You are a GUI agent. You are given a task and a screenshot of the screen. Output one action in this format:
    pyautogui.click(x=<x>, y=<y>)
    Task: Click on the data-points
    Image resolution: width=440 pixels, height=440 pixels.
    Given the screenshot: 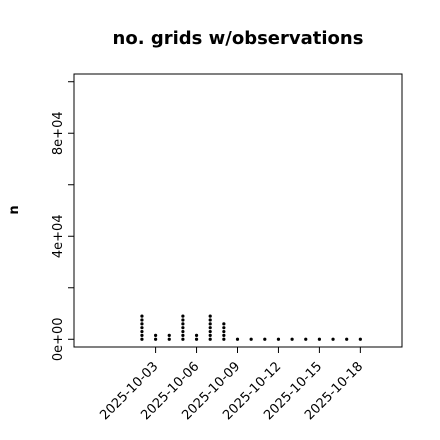 What is the action you would take?
    pyautogui.click(x=251, y=327)
    